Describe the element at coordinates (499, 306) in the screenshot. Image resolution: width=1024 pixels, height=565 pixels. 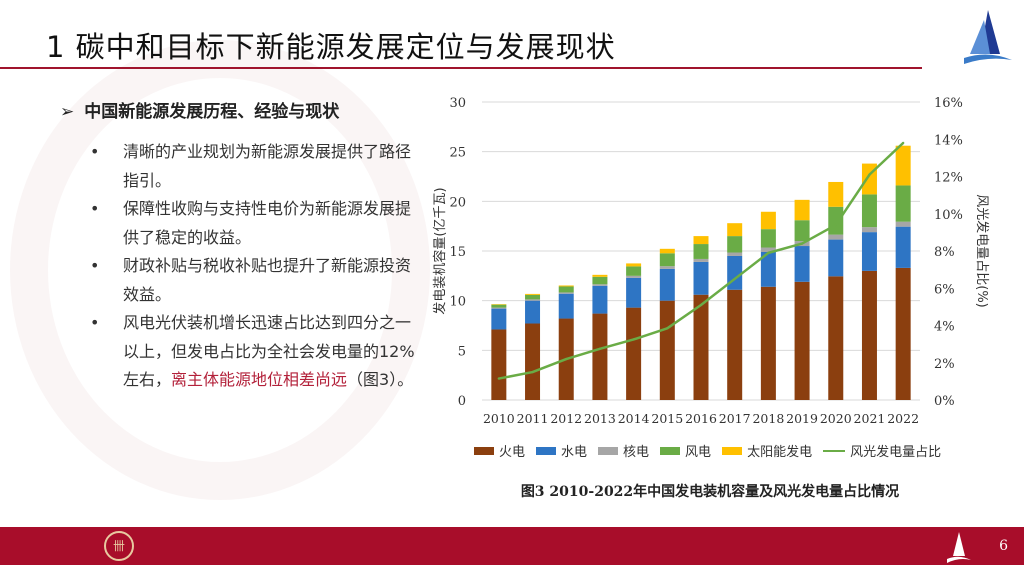
I see `bar-风电-2010` at that location.